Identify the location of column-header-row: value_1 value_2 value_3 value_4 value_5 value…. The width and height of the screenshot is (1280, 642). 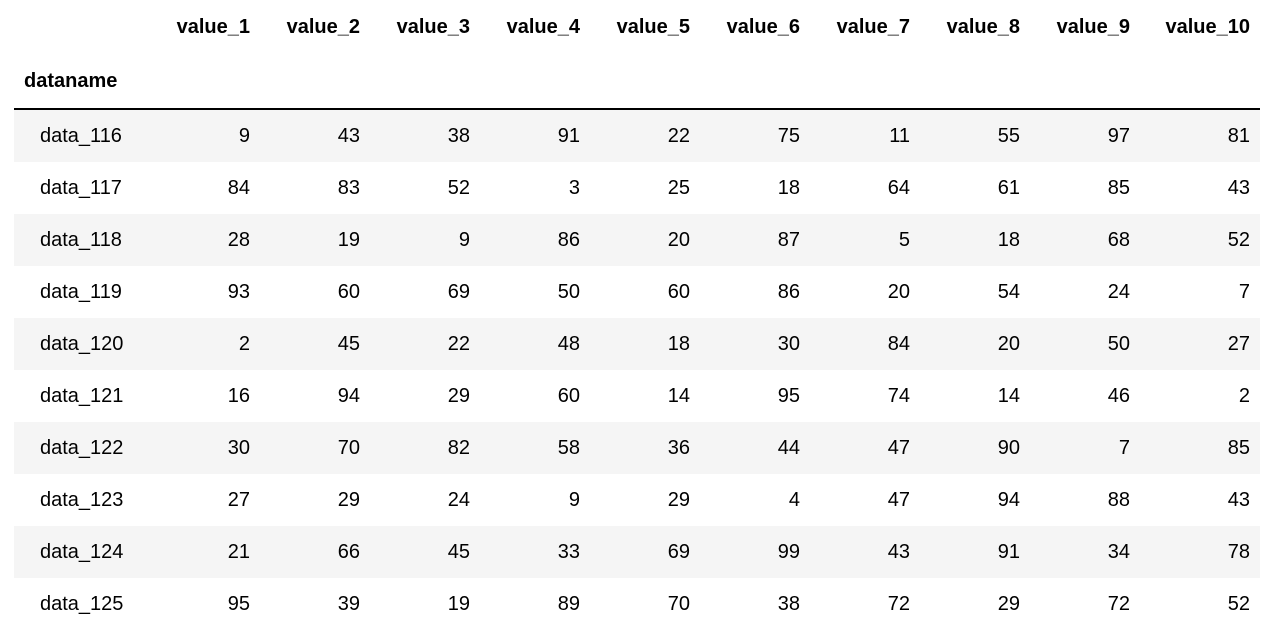
(637, 27).